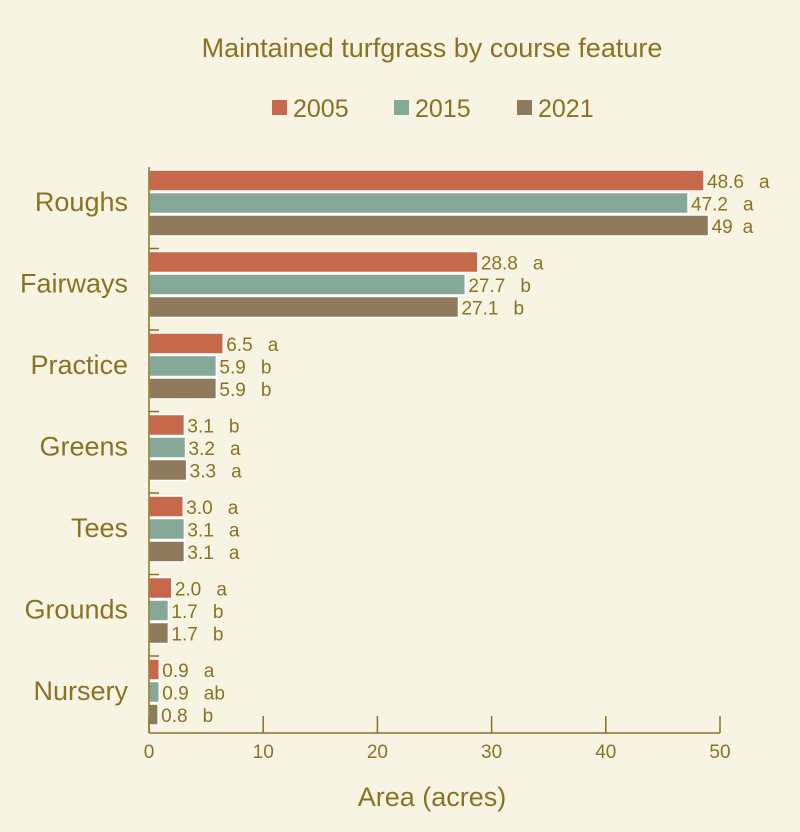 The height and width of the screenshot is (832, 800). I want to click on significance-letter-tees-2015: a, so click(234, 531).